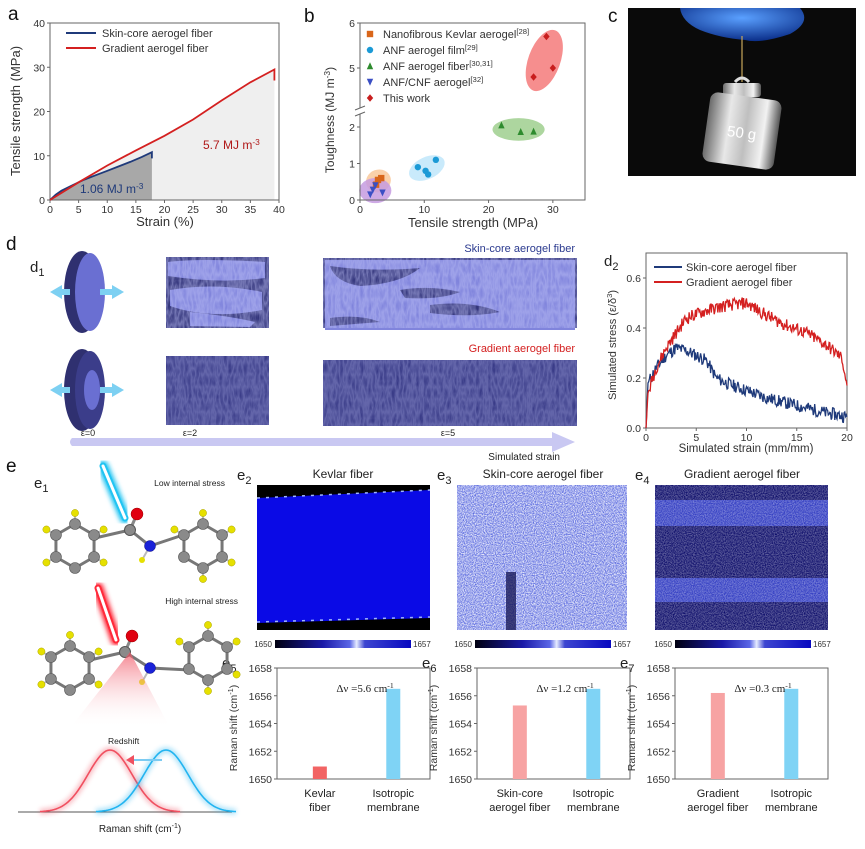 This screenshot has height=849, width=865. Describe the element at coordinates (201, 601) in the screenshot. I see `high-stress-label: High internal stress` at that location.